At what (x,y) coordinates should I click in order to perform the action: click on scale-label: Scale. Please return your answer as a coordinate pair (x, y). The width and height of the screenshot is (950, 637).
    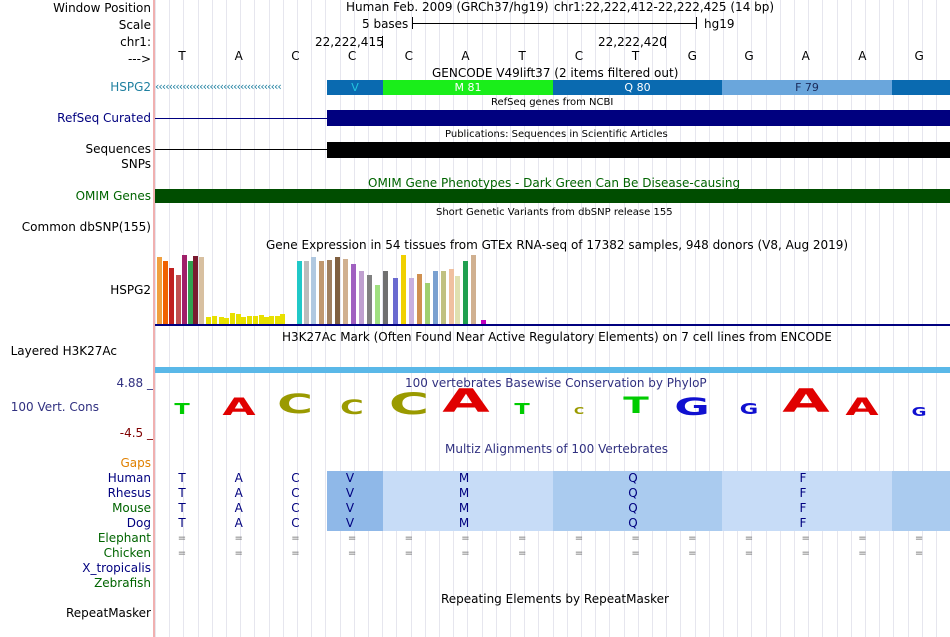
    Looking at the image, I should click on (134, 25).